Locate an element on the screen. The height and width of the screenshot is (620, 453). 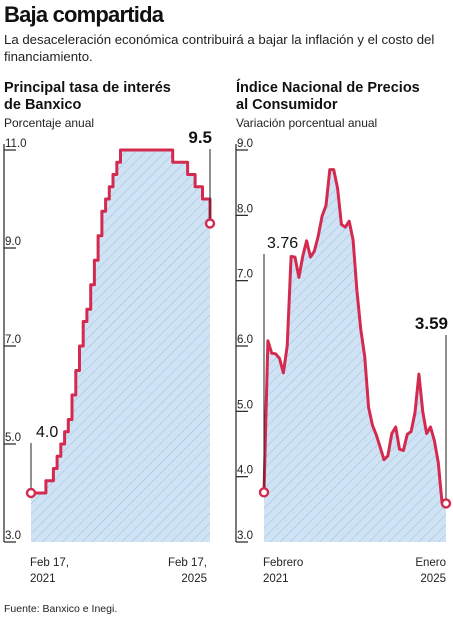
x-tick-label: Enero is located at coordinates (430, 563).